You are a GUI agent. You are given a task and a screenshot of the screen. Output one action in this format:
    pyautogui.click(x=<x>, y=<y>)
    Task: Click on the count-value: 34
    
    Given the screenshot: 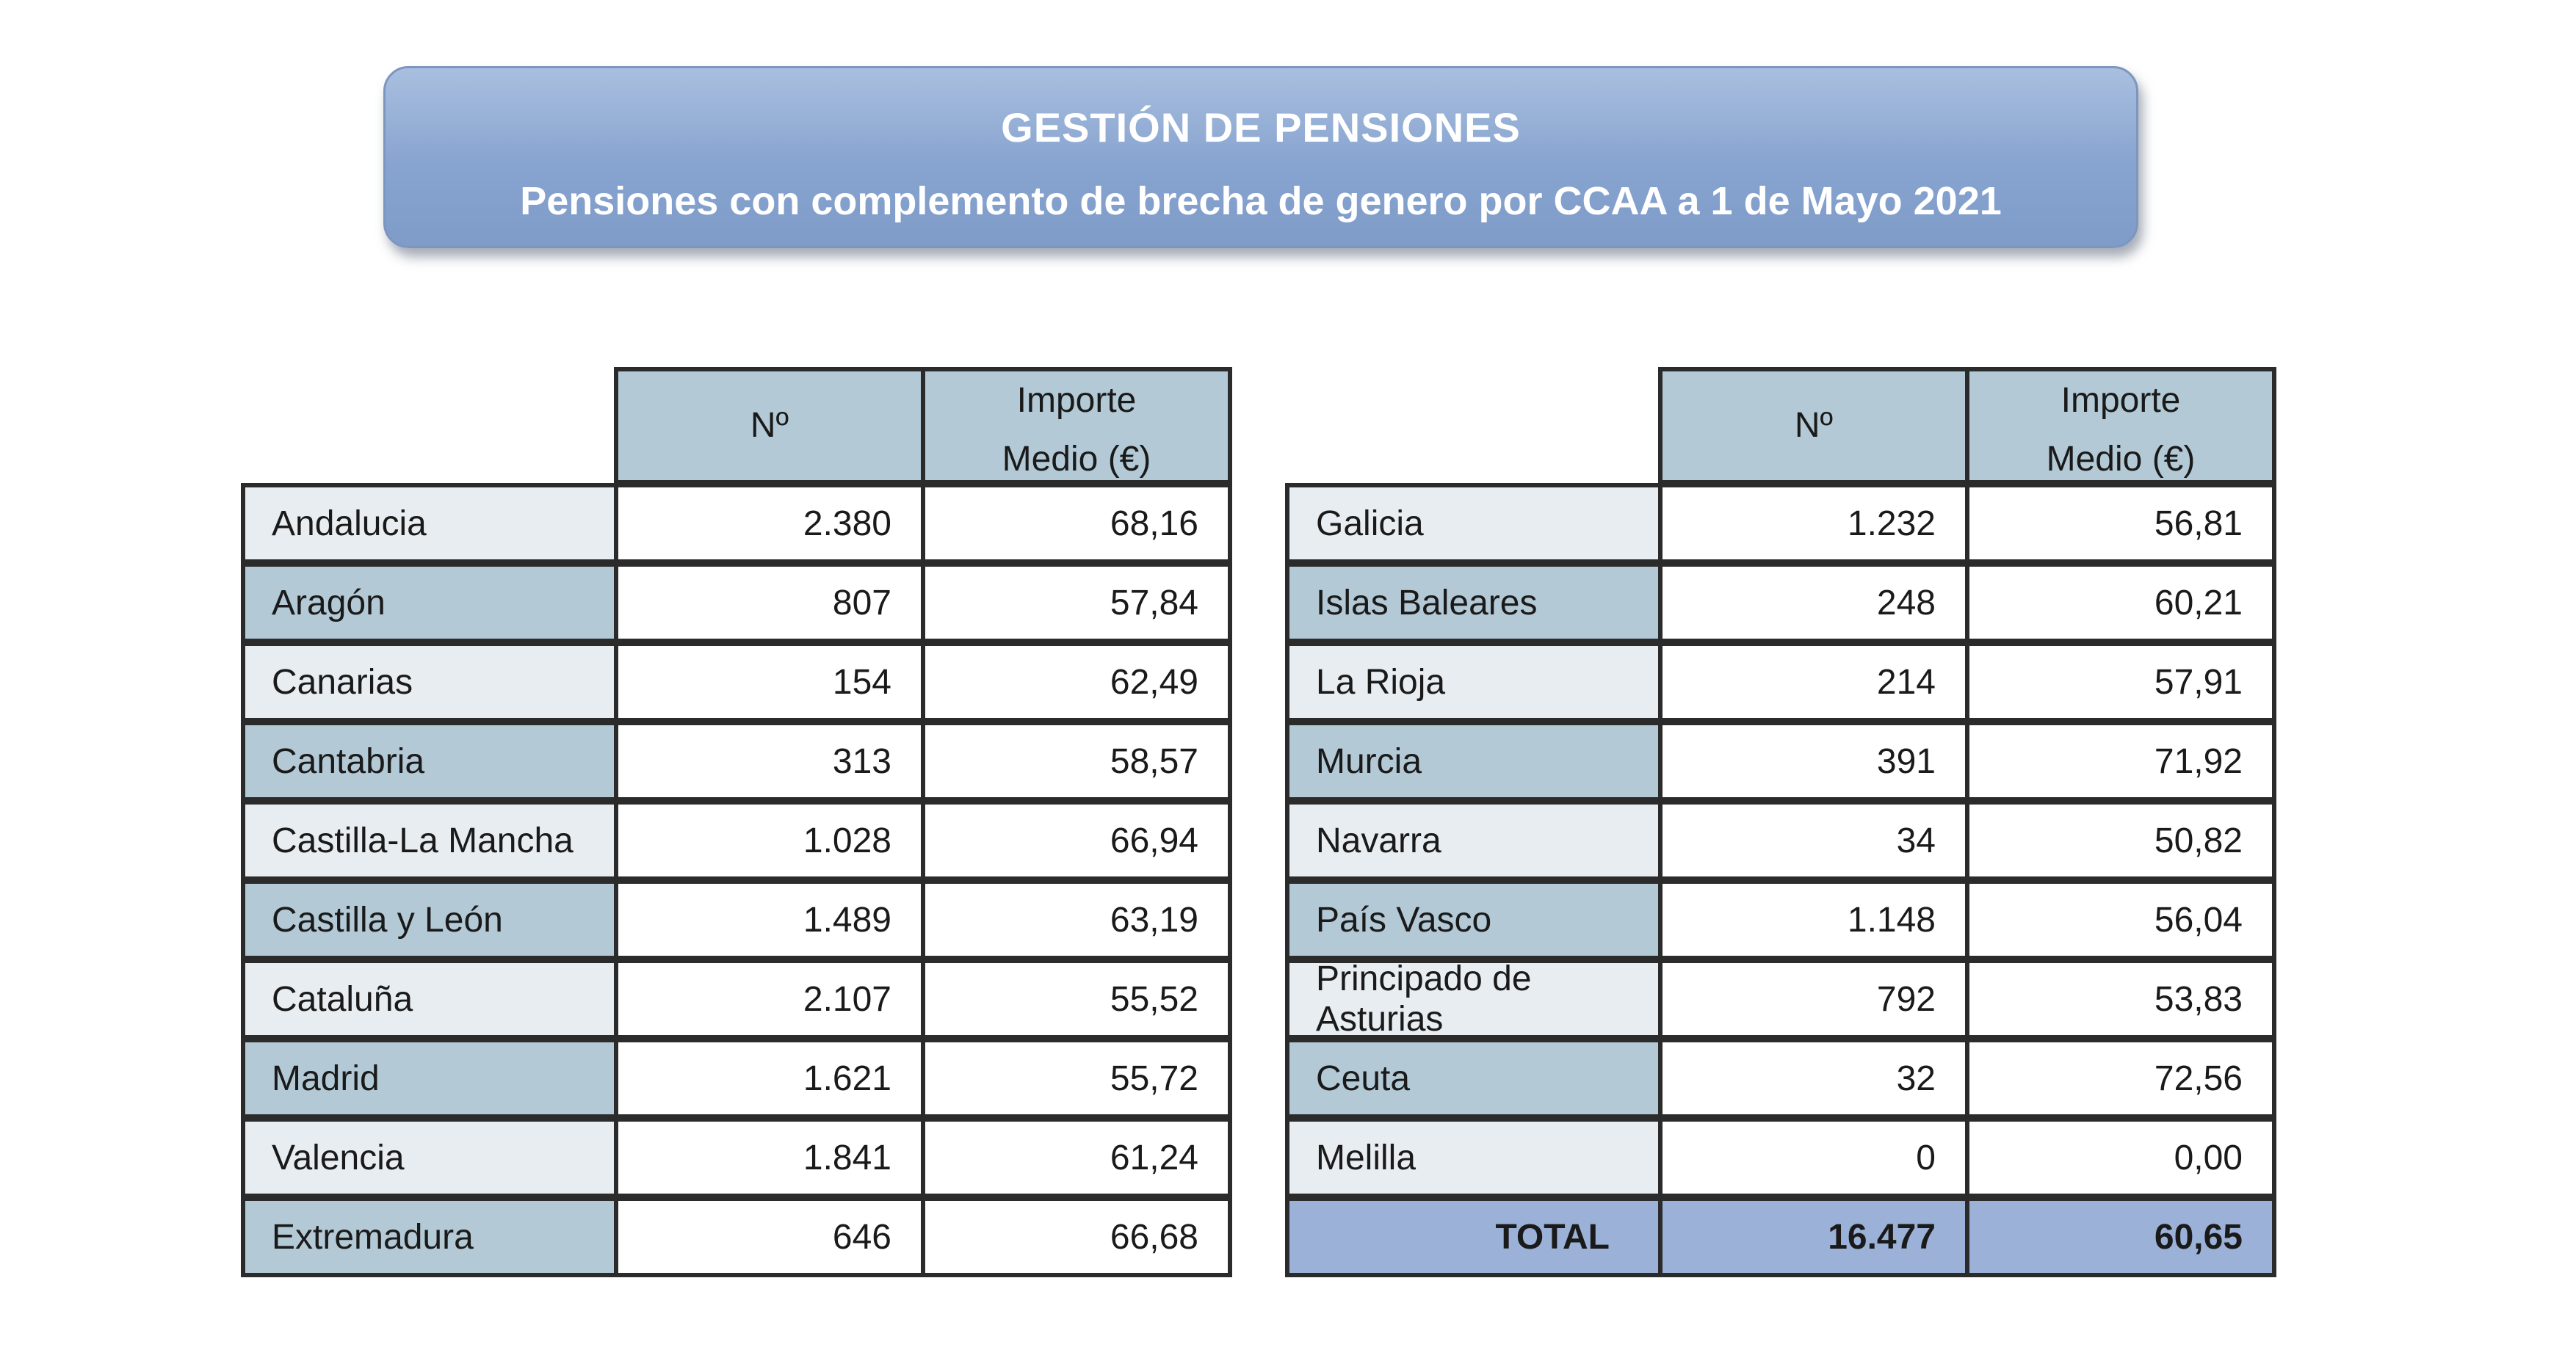 What is the action you would take?
    pyautogui.click(x=1811, y=840)
    